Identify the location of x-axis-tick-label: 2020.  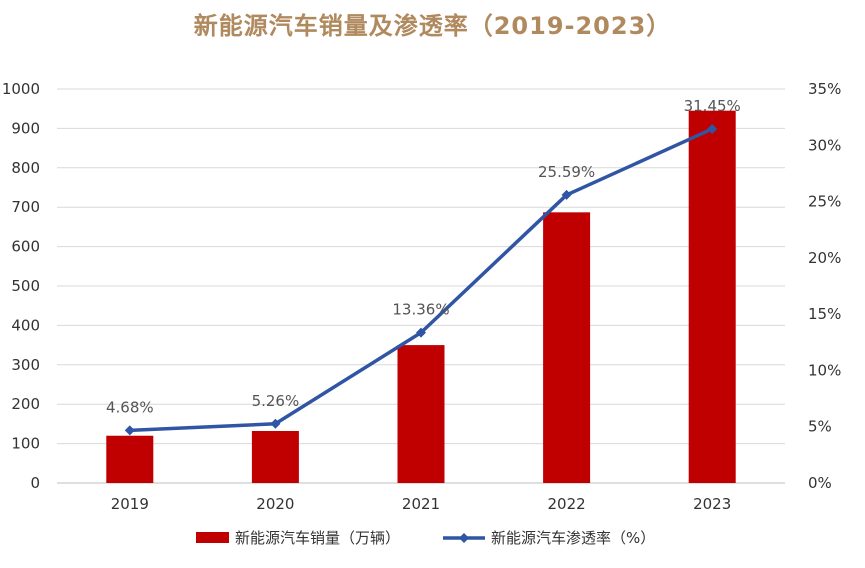
(275, 504).